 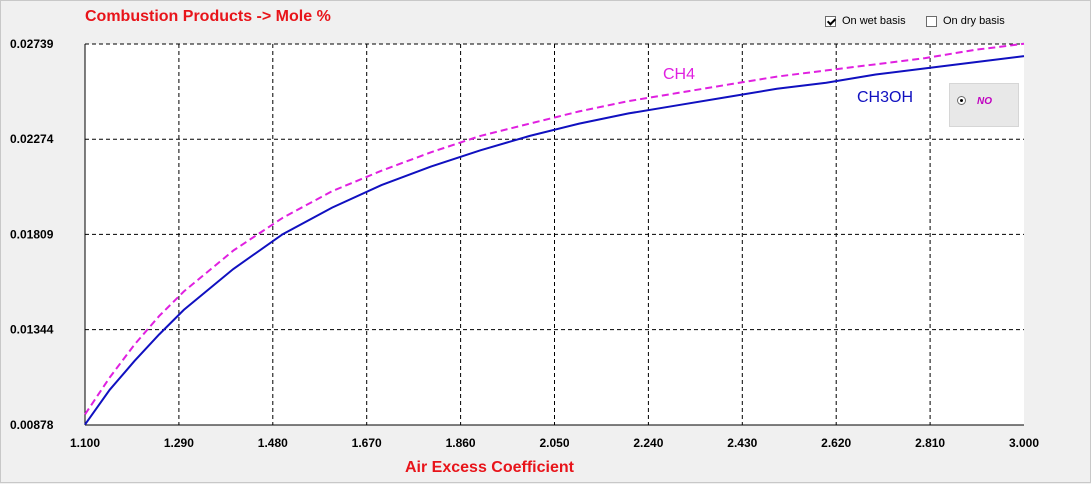 What do you see at coordinates (461, 443) in the screenshot?
I see `x-tick-label: 1.860` at bounding box center [461, 443].